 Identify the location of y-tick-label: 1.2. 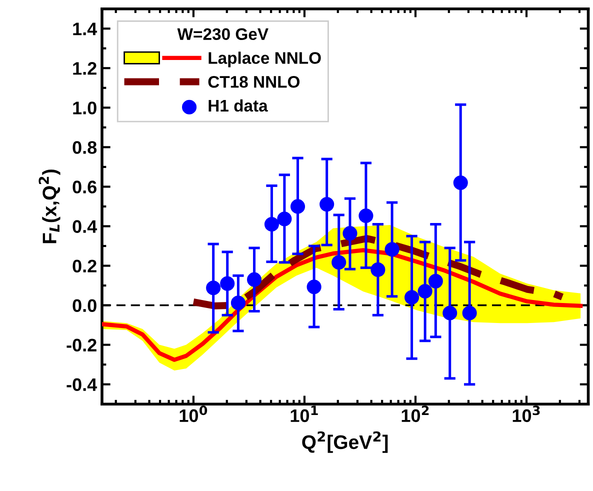
(84, 68).